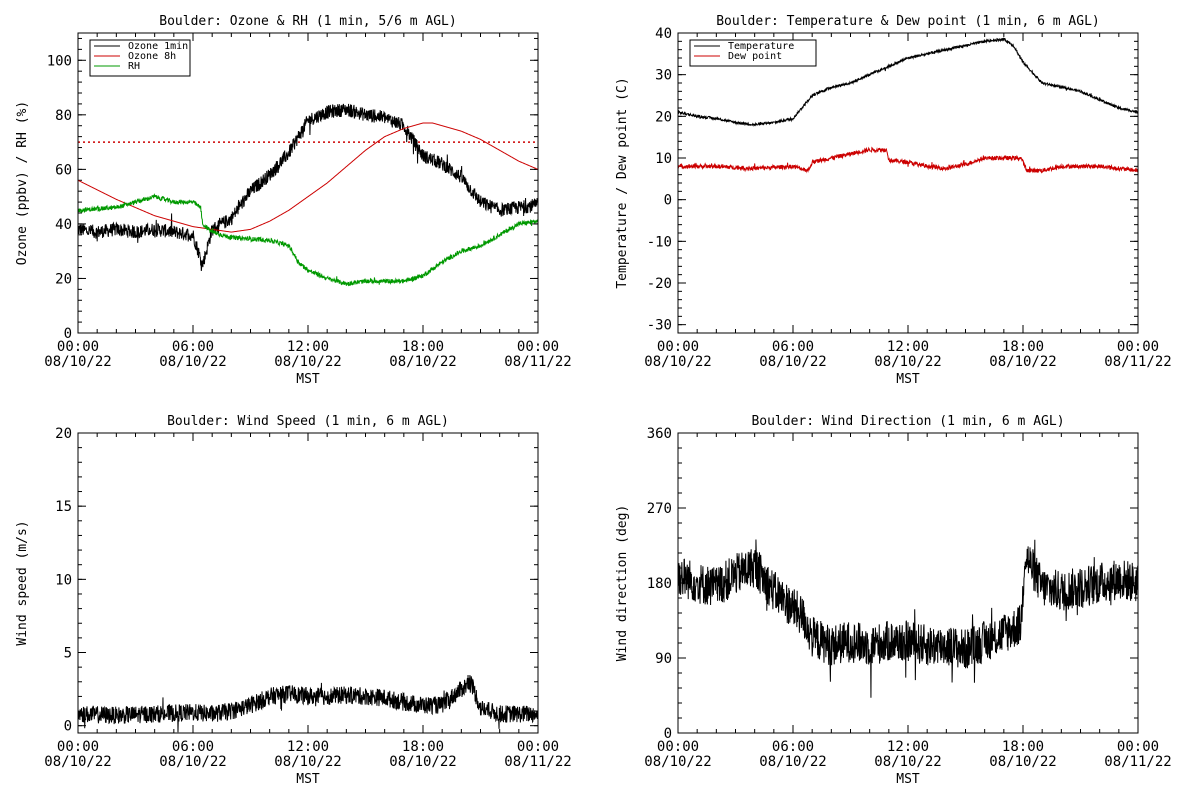 This screenshot has height=800, width=1200. What do you see at coordinates (63, 507) in the screenshot?
I see `y-tick-label: 15` at bounding box center [63, 507].